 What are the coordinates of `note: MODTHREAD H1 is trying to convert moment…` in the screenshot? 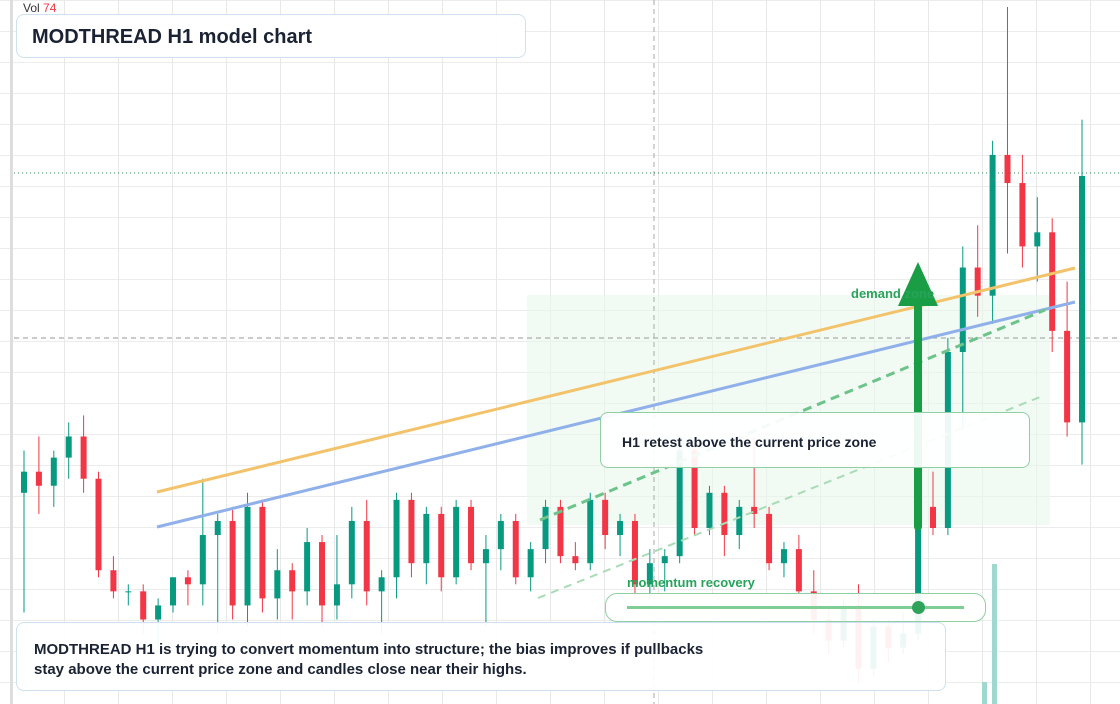 It's located at (368, 660).